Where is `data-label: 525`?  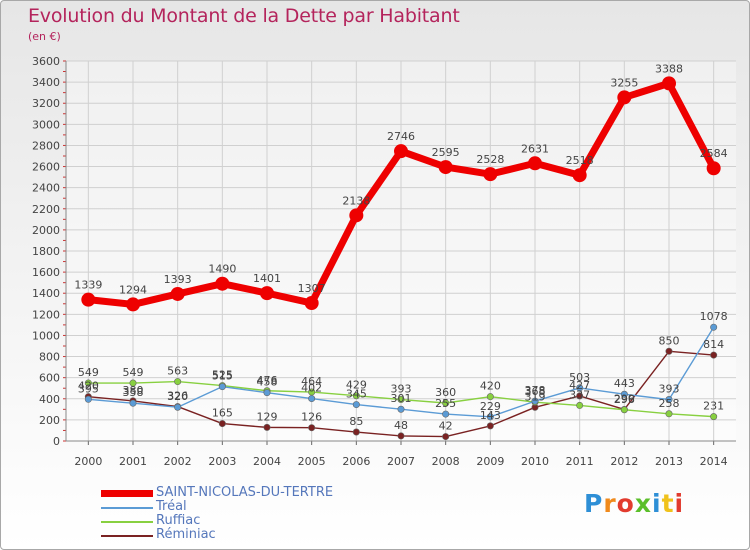
data-label: 525 is located at coordinates (222, 375).